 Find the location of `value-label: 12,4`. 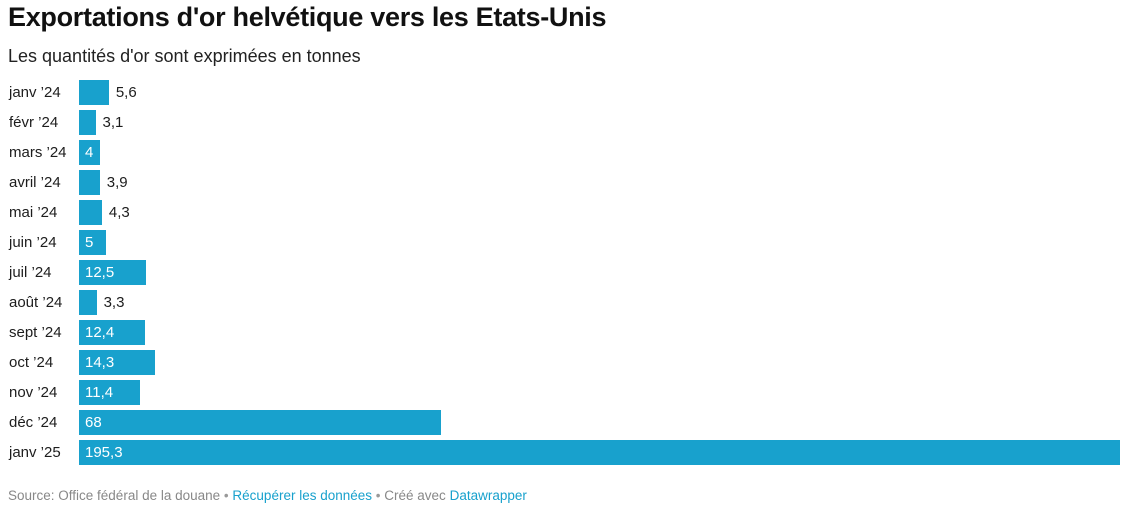

value-label: 12,4 is located at coordinates (100, 332).